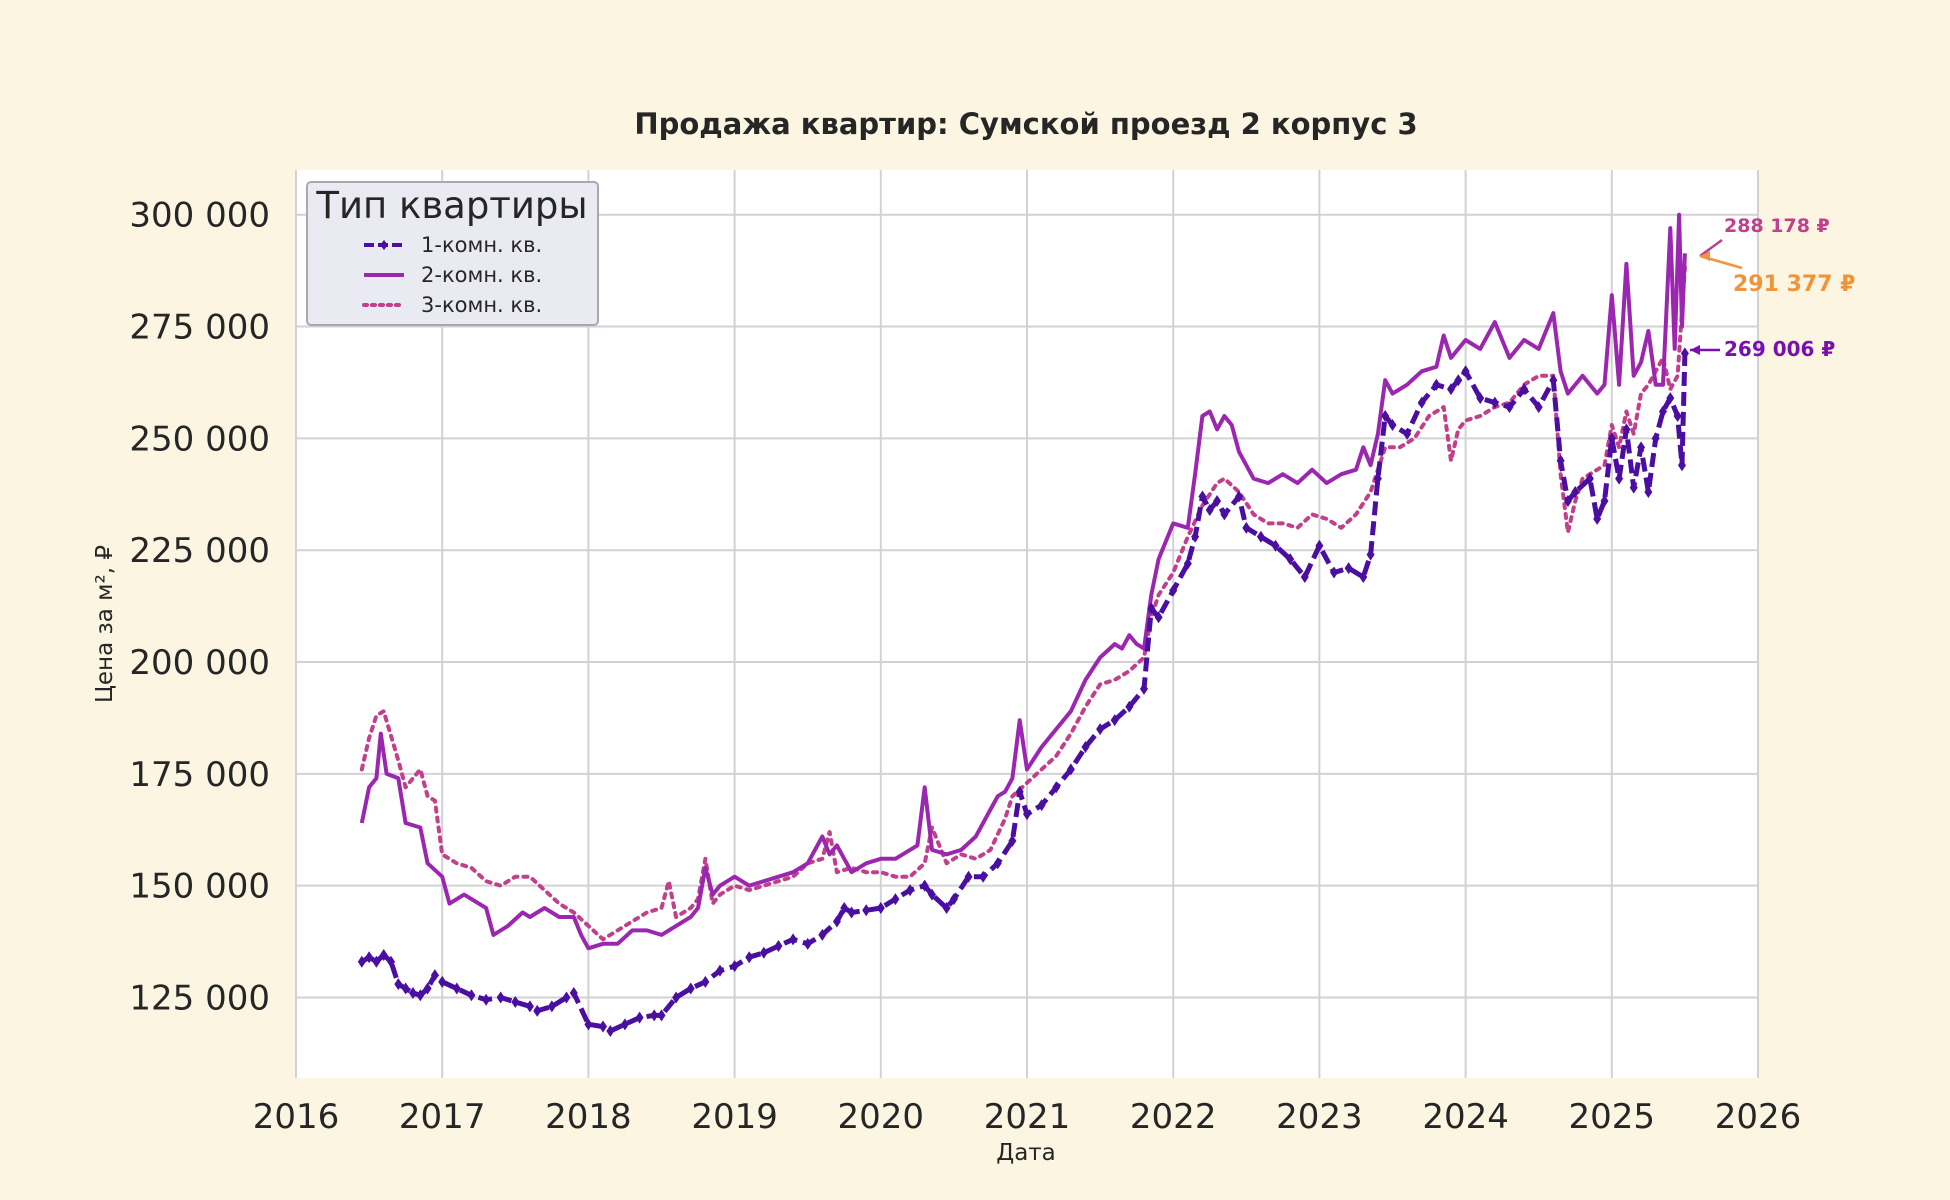 The width and height of the screenshot is (1950, 1200). Describe the element at coordinates (199, 551) in the screenshot. I see `y-tick-label: 225 000` at that location.